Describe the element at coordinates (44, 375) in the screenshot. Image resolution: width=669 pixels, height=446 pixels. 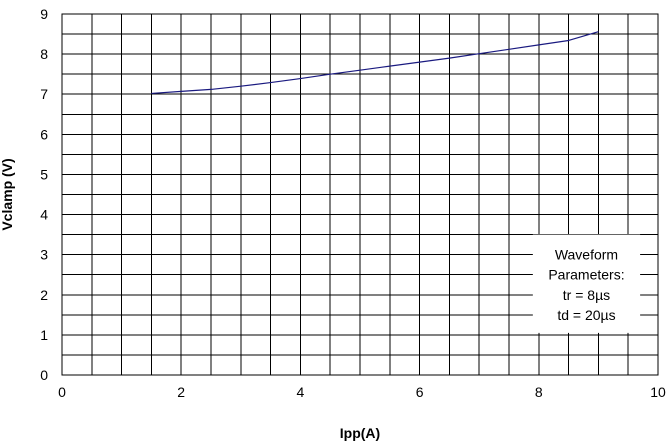
I see `y-tick-label: 0` at that location.